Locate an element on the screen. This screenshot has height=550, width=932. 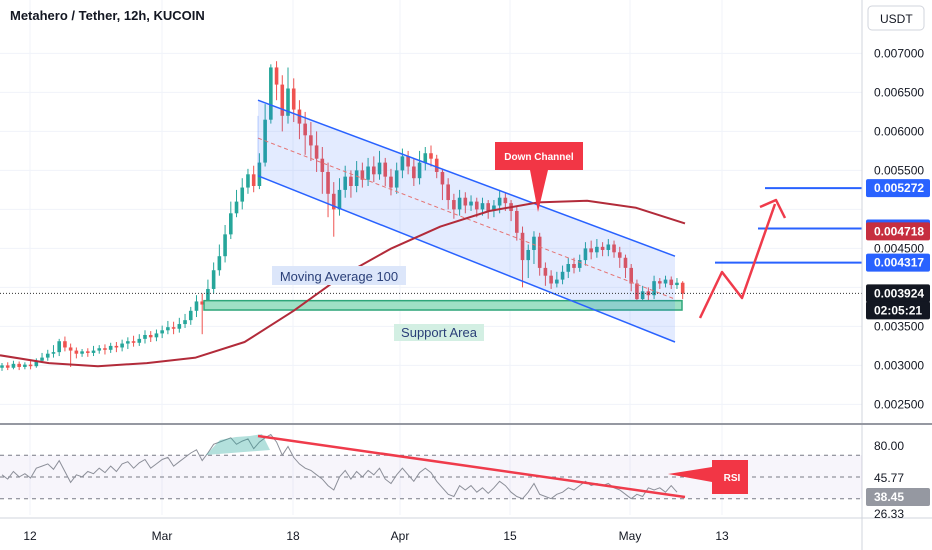
rsi-trendline is located at coordinates (471, 466).